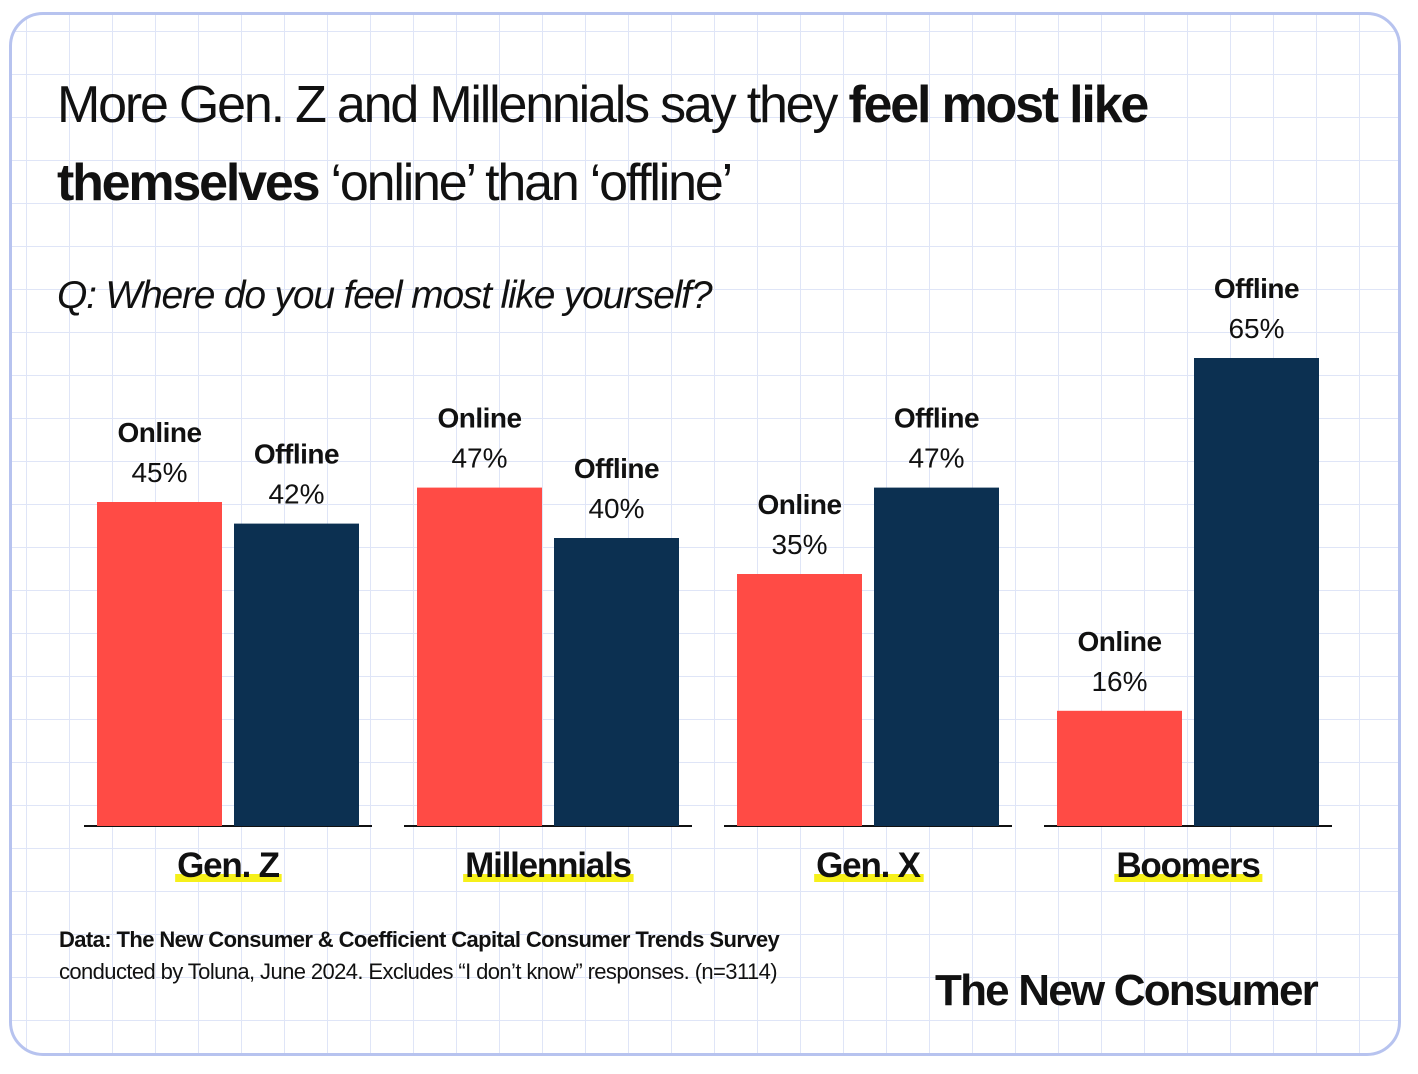 This screenshot has height=1074, width=1418. I want to click on bar-offline-gen-z, so click(296, 674).